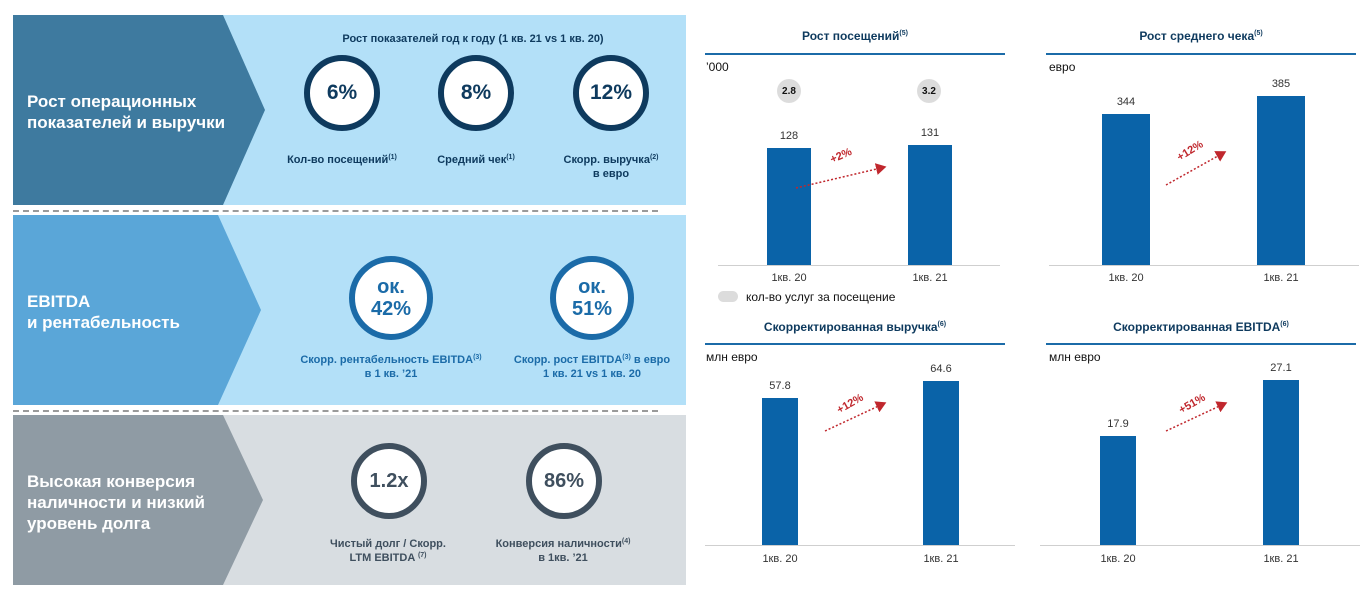 Image resolution: width=1372 pixels, height=592 pixels. What do you see at coordinates (855, 416) in the screenshot?
I see `chart-revenue-growth-arrow` at bounding box center [855, 416].